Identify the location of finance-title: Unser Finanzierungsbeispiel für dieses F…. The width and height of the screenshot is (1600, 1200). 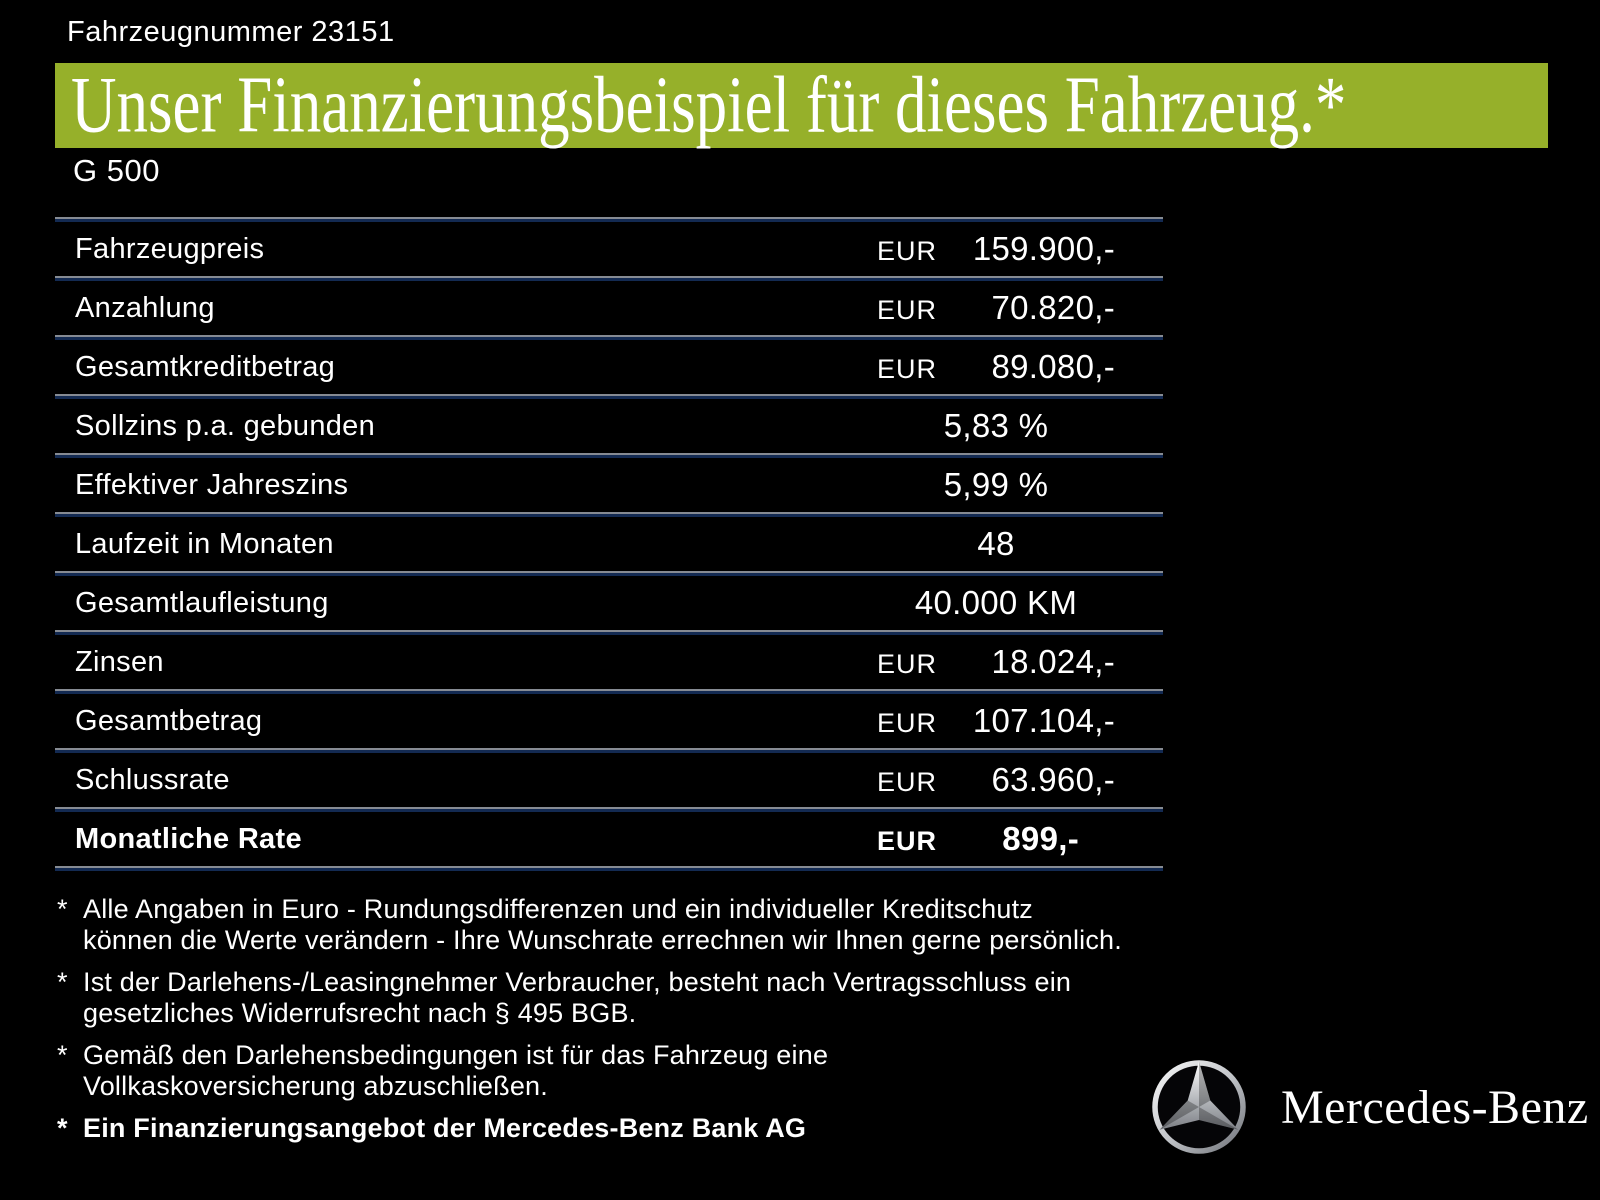
(709, 105).